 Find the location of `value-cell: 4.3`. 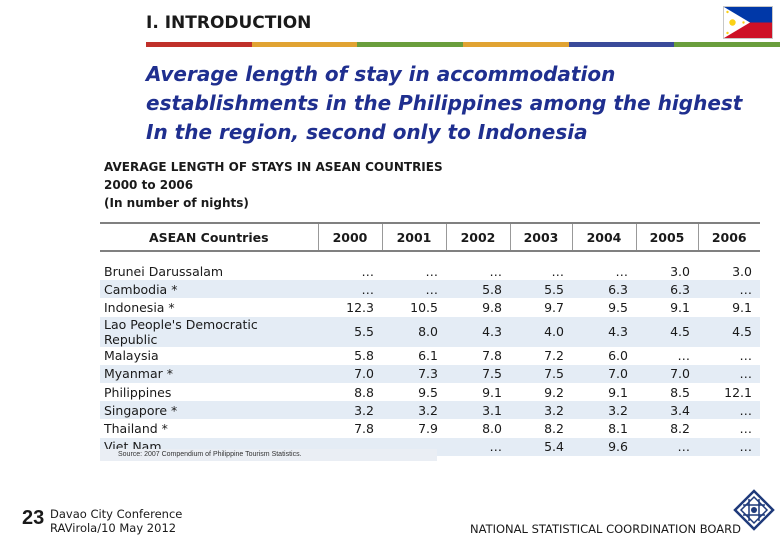

value-cell: 4.3 is located at coordinates (604, 331).